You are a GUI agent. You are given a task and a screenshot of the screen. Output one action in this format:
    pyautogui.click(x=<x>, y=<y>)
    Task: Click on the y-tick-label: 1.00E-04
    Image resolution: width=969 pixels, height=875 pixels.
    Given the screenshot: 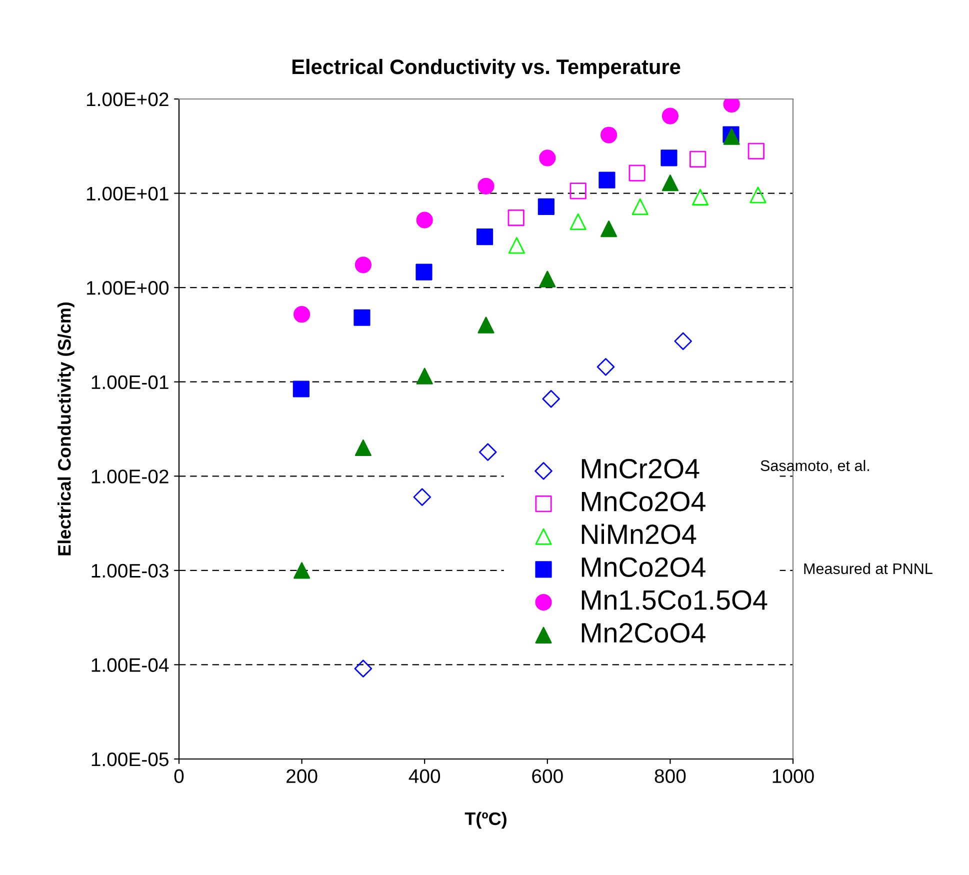 What is the action you would take?
    pyautogui.click(x=130, y=665)
    